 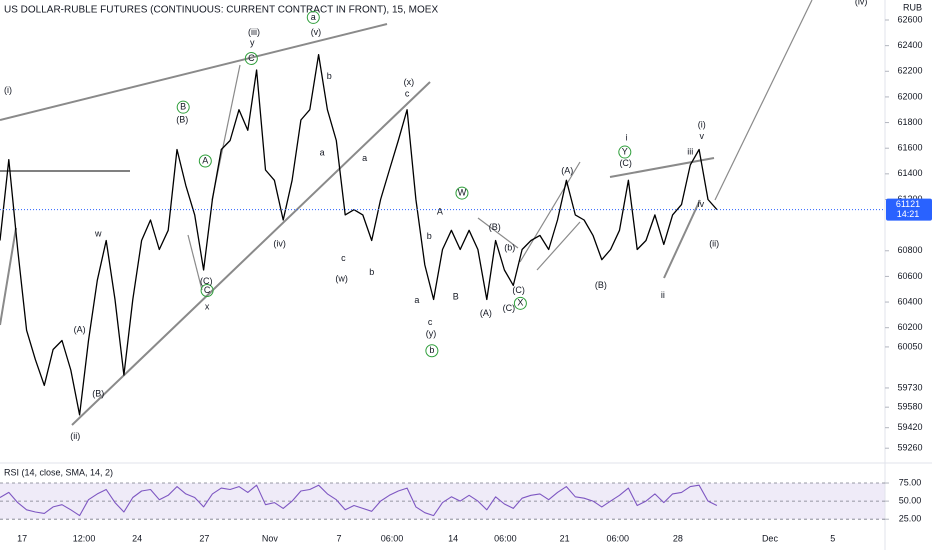 I want to click on rsi-line, so click(x=359, y=500).